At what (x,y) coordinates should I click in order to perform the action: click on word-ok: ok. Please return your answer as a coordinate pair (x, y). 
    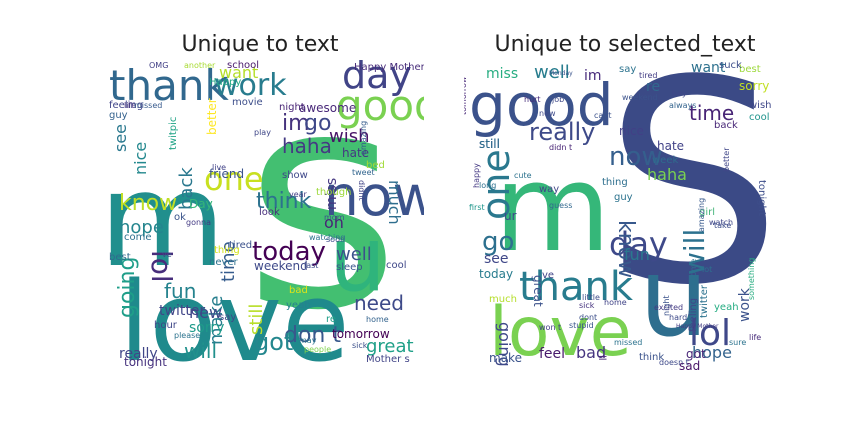
    Looking at the image, I should click on (180, 217).